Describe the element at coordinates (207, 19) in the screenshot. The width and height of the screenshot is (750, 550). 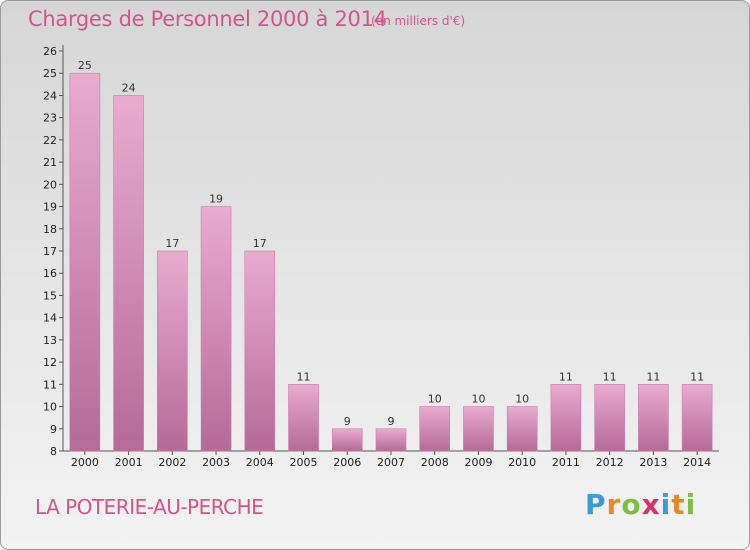
I see `chart-title: Charges de Personnel 2000 à 2014` at that location.